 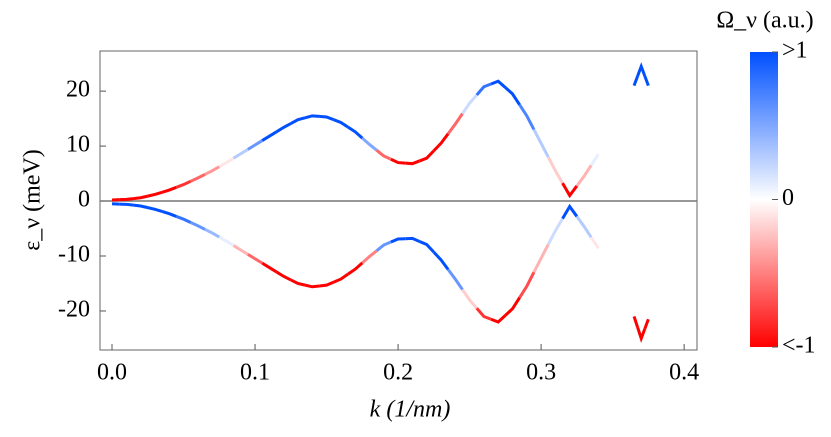 I want to click on colorbar-tick-label: <-1, so click(x=799, y=346).